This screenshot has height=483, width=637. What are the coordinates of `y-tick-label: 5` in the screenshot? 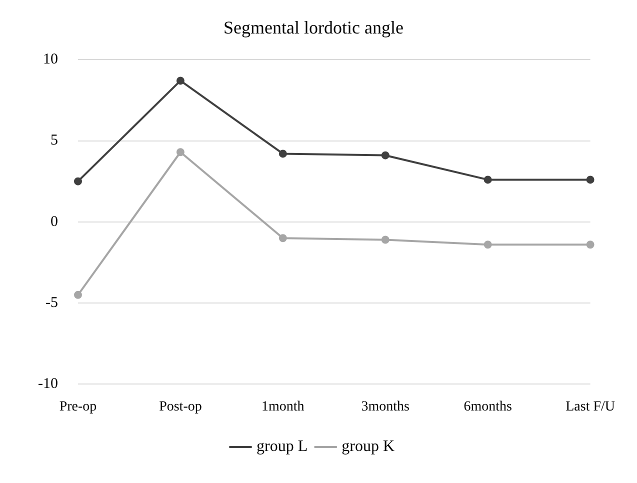 It's located at (54, 140).